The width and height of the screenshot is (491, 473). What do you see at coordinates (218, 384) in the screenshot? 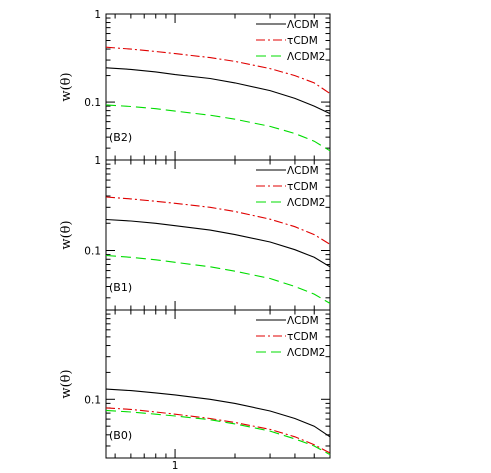
I see `panel-frame` at bounding box center [218, 384].